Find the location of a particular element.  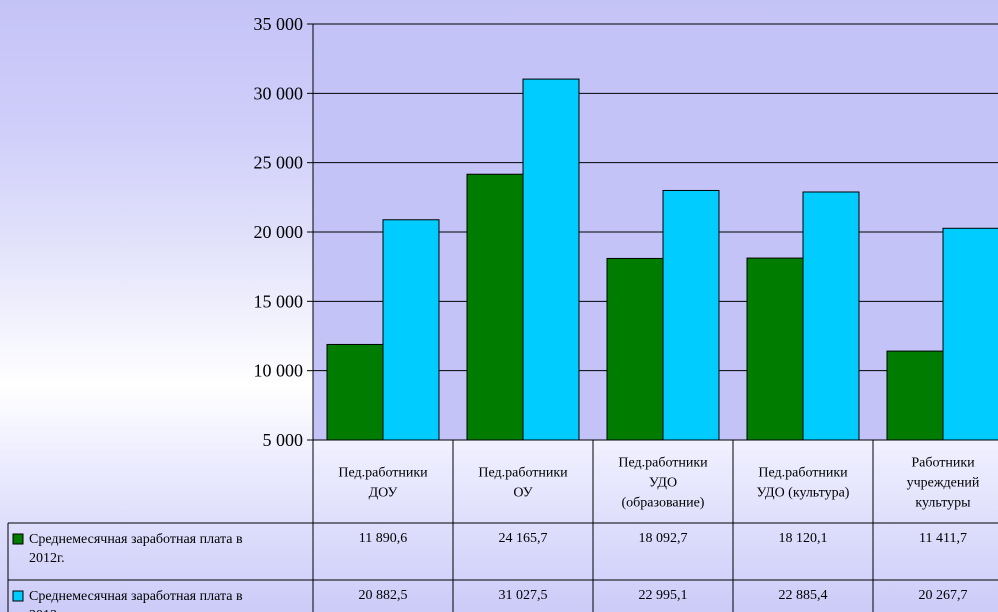

category-label: Работники is located at coordinates (943, 463).